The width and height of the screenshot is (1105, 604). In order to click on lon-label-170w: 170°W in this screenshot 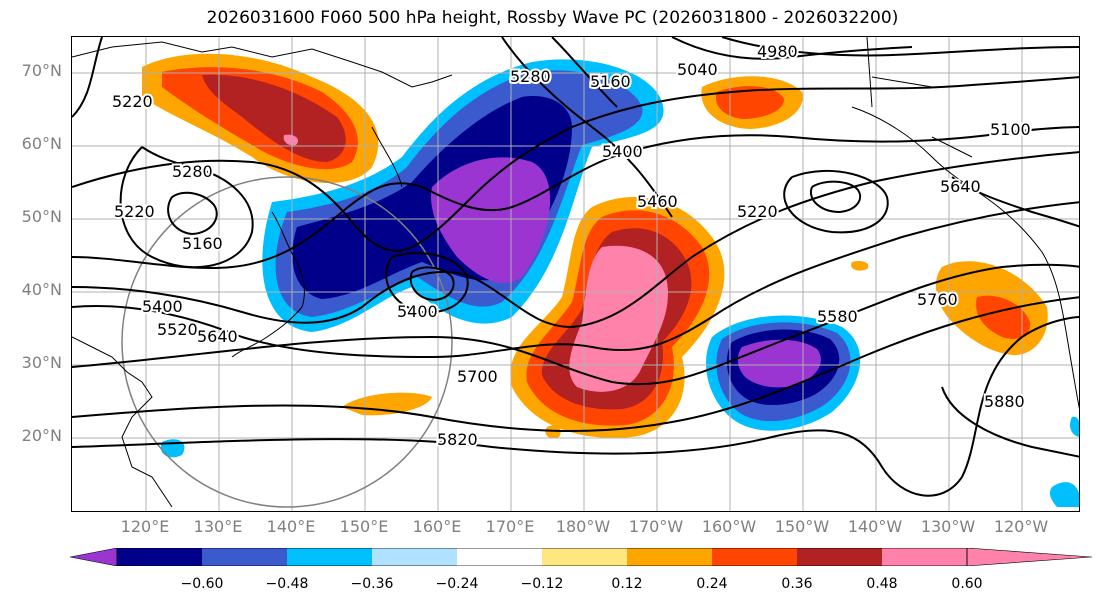, I will do `click(656, 526)`.